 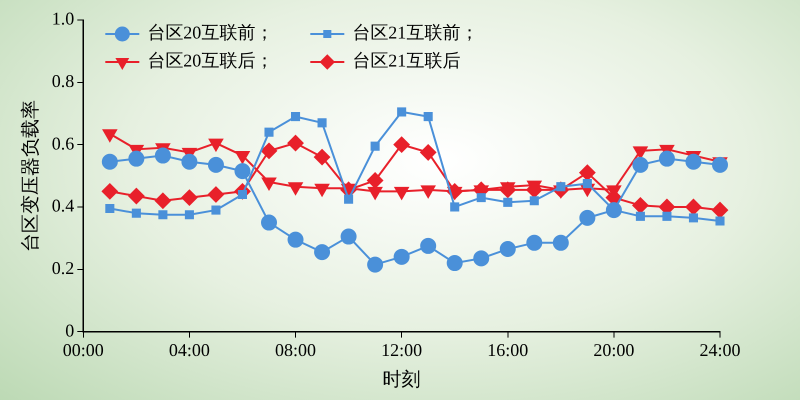 What do you see at coordinates (63, 18) in the screenshot?
I see `y-tick-label: 1.0` at bounding box center [63, 18].